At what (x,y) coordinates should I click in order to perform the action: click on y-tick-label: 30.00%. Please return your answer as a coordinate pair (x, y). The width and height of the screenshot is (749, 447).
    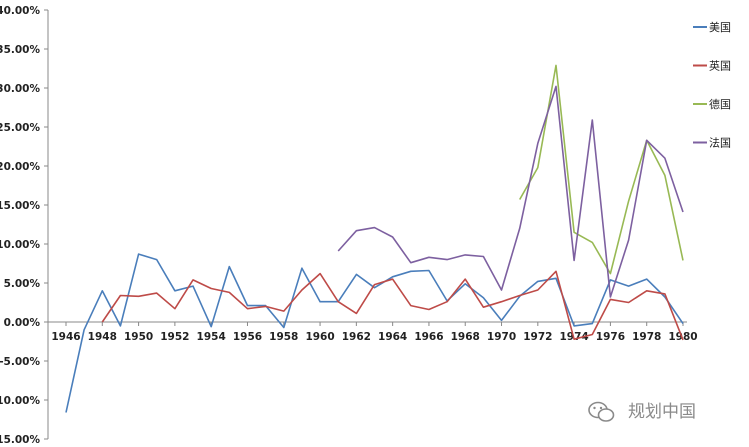
    Looking at the image, I should click on (20, 89).